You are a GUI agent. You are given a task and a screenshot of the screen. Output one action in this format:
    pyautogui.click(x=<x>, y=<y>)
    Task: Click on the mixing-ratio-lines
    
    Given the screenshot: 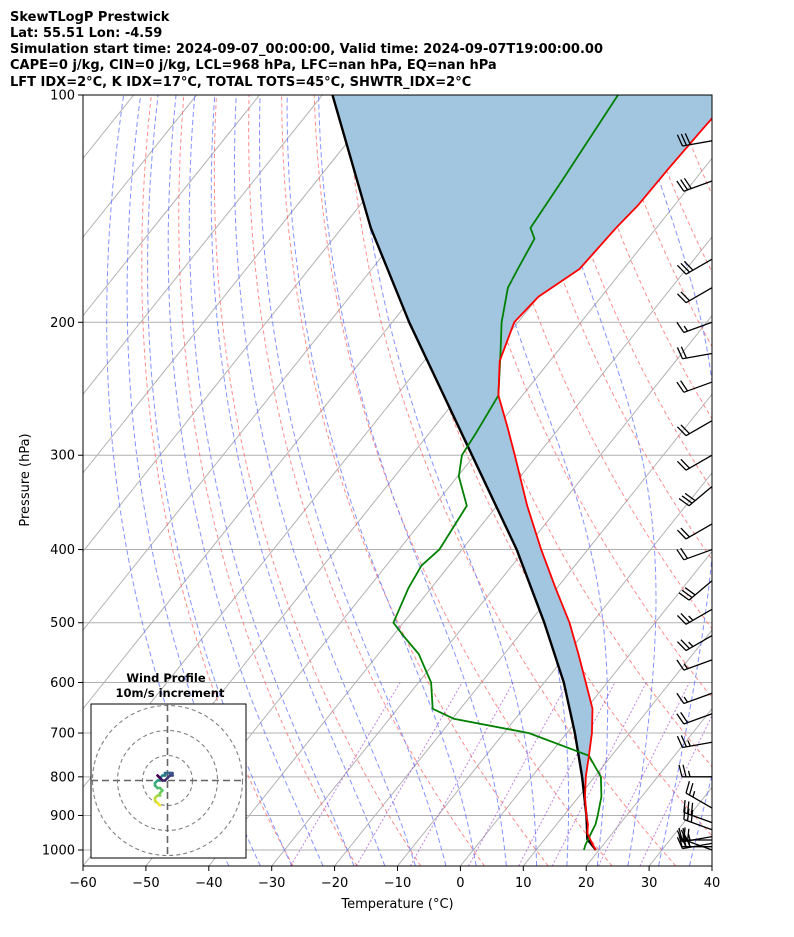 What is the action you would take?
    pyautogui.click(x=501, y=774)
    